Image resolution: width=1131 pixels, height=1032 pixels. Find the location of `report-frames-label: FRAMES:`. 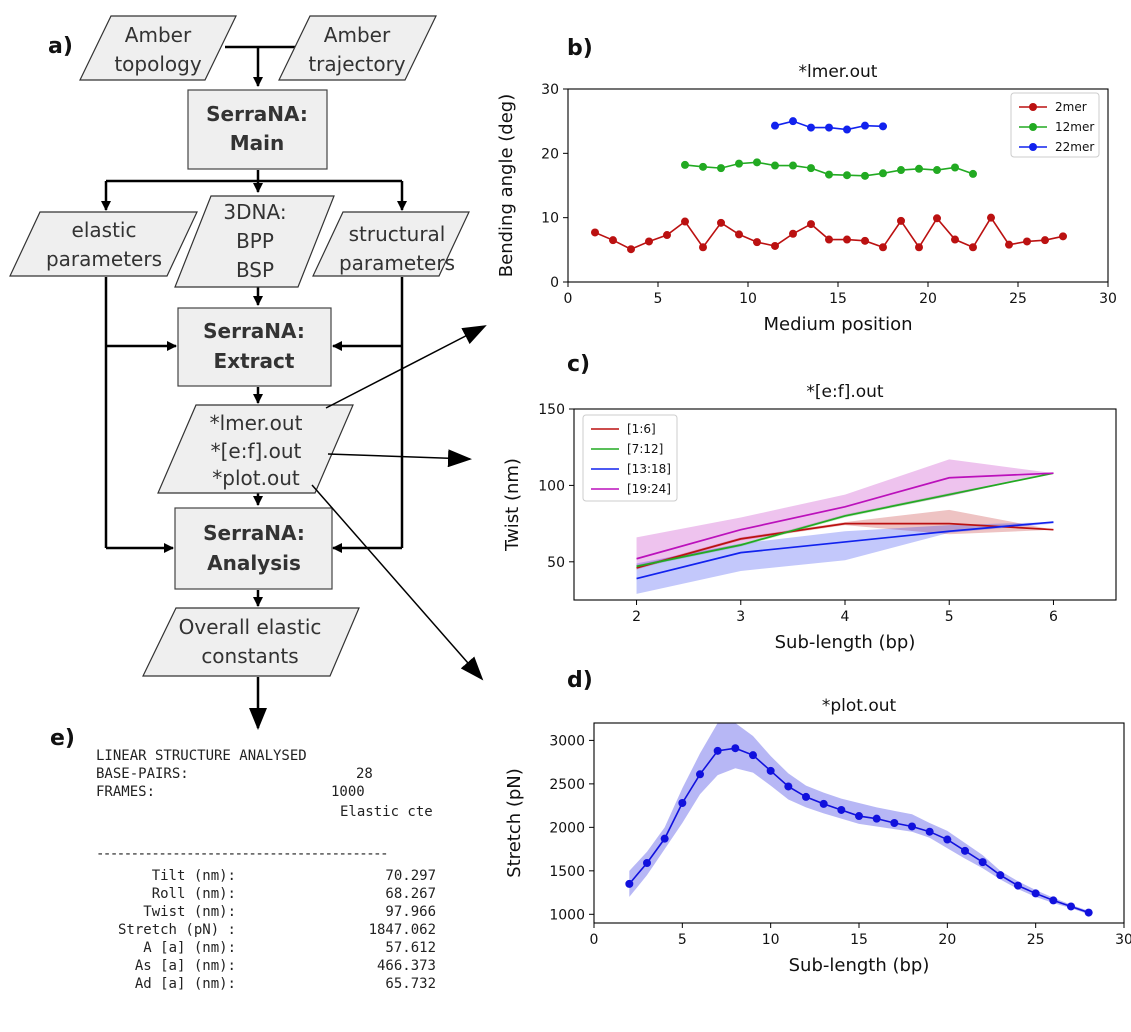

report-frames-label: FRAMES: is located at coordinates (126, 792).